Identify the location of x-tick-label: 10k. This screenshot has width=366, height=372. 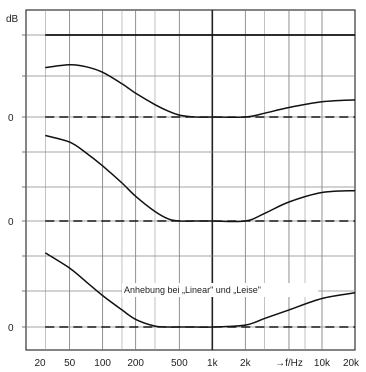
(322, 363).